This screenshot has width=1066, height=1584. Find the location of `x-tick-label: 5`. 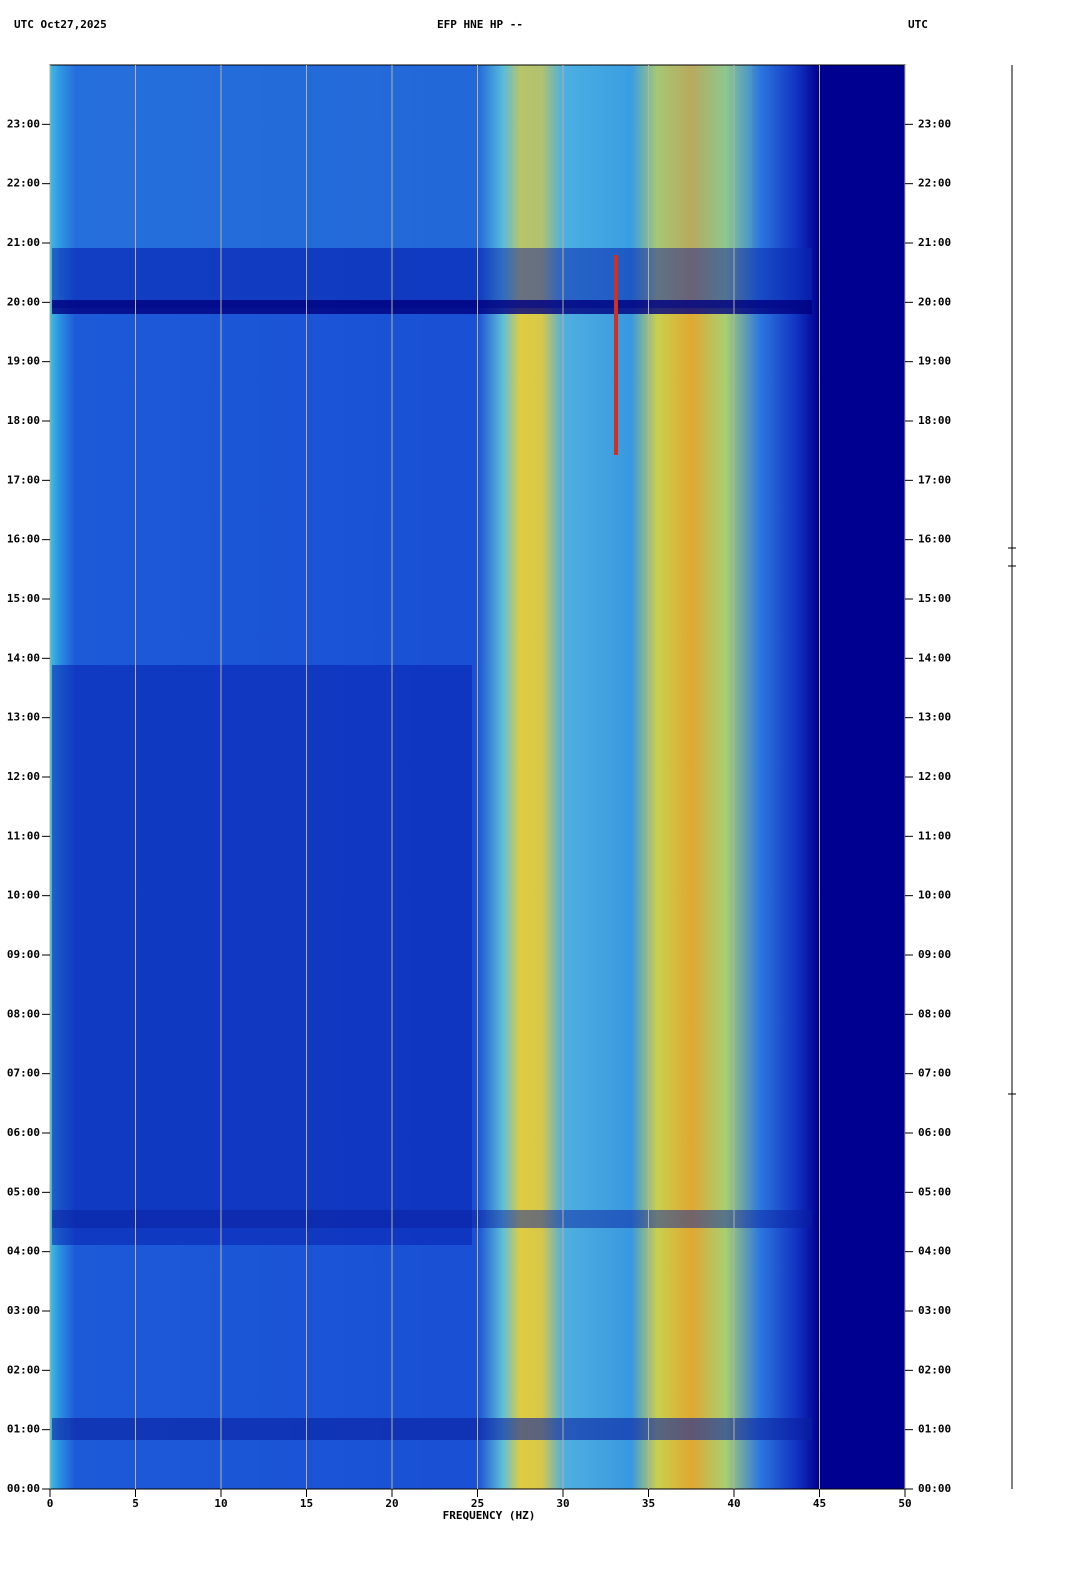

x-tick-label: 5 is located at coordinates (135, 1503).